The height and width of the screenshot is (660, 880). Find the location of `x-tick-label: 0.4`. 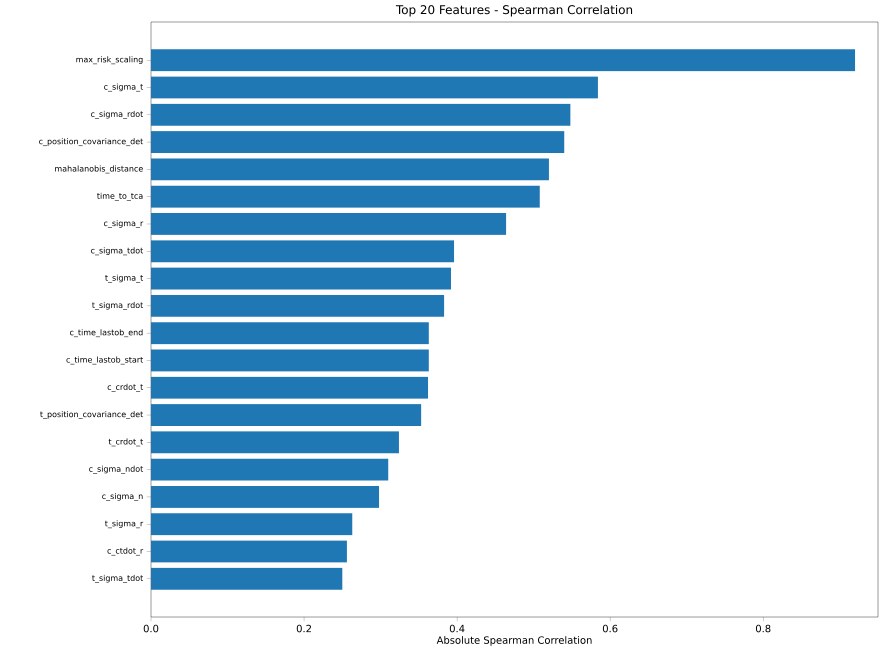

x-tick-label: 0.4 is located at coordinates (457, 628).